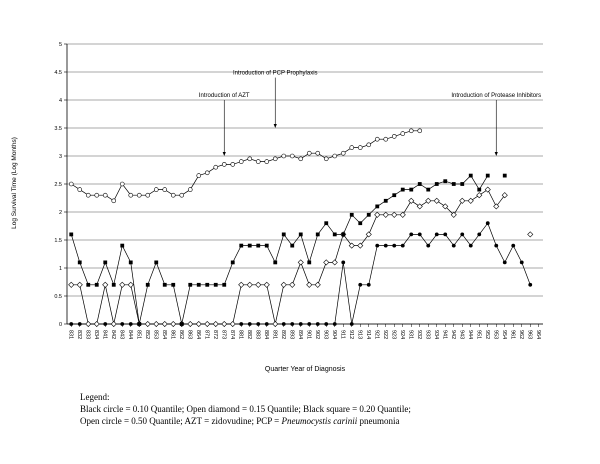 The image size is (600, 464). What do you see at coordinates (376, 334) in the screenshot?
I see `x-tick-label: 921` at bounding box center [376, 334].